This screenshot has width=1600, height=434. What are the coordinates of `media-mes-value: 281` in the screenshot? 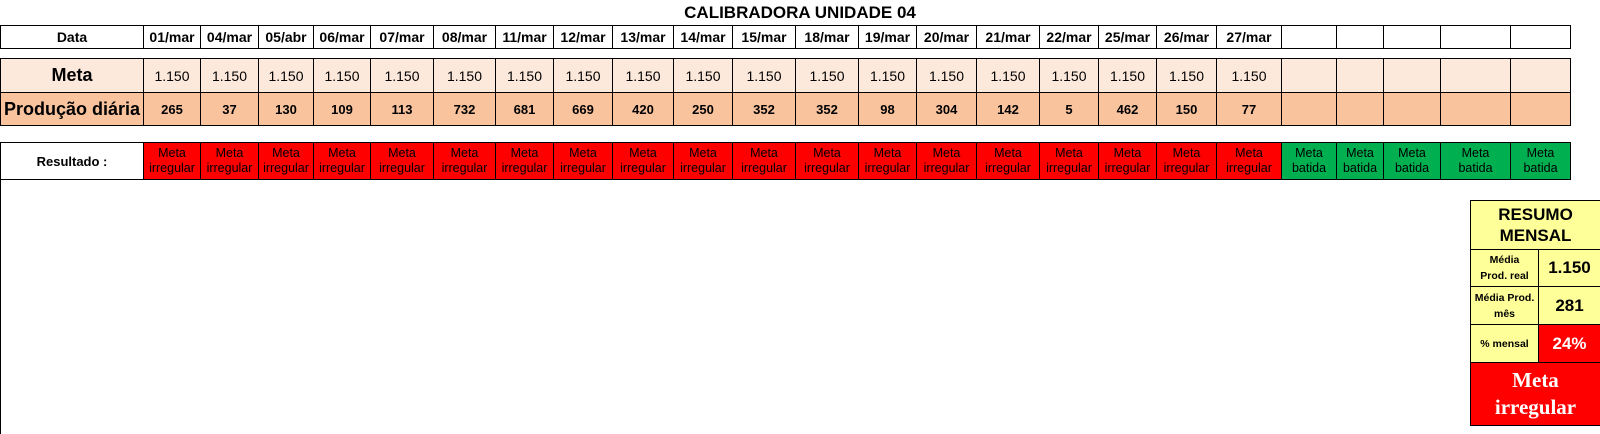 It's located at (1569, 305).